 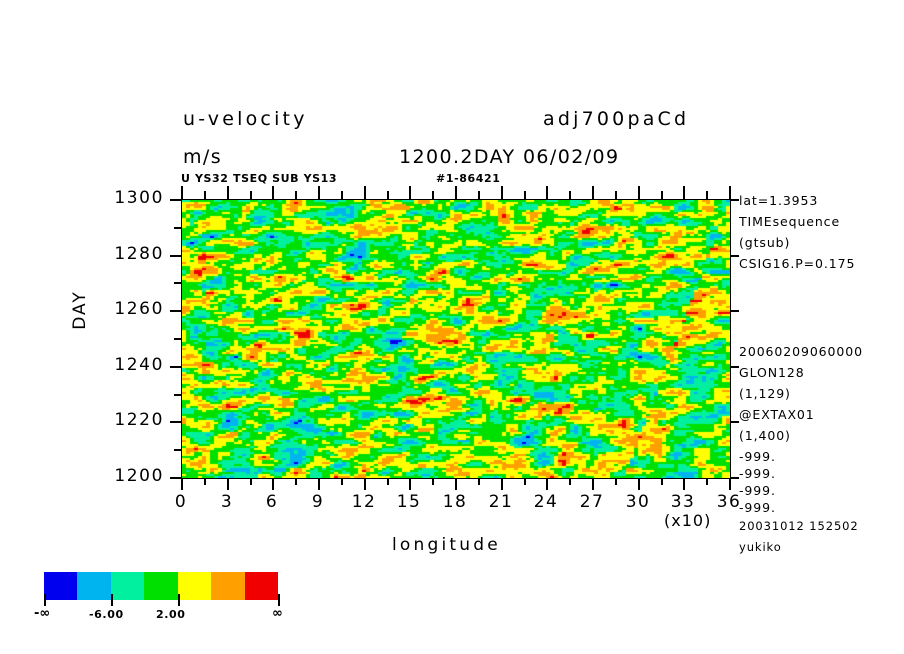 What do you see at coordinates (171, 614) in the screenshot?
I see `colorbar-tick-label: 2.00` at bounding box center [171, 614].